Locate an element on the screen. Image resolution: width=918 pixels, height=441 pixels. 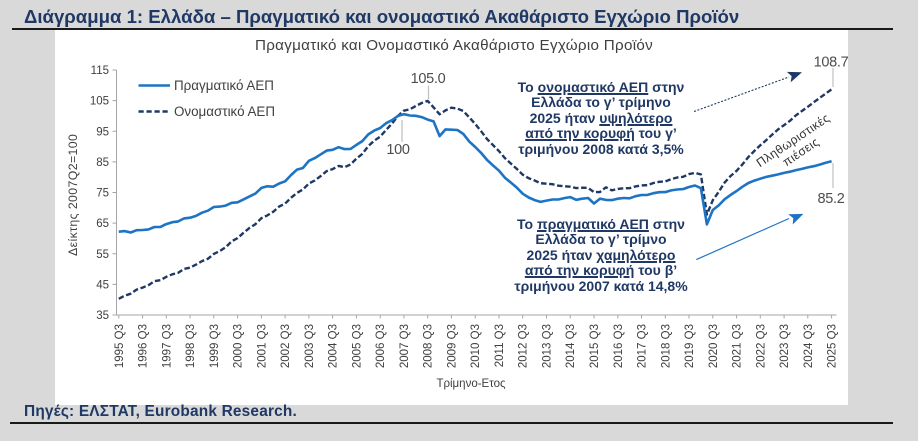
svg-text: 105 is located at coordinates (99, 102).